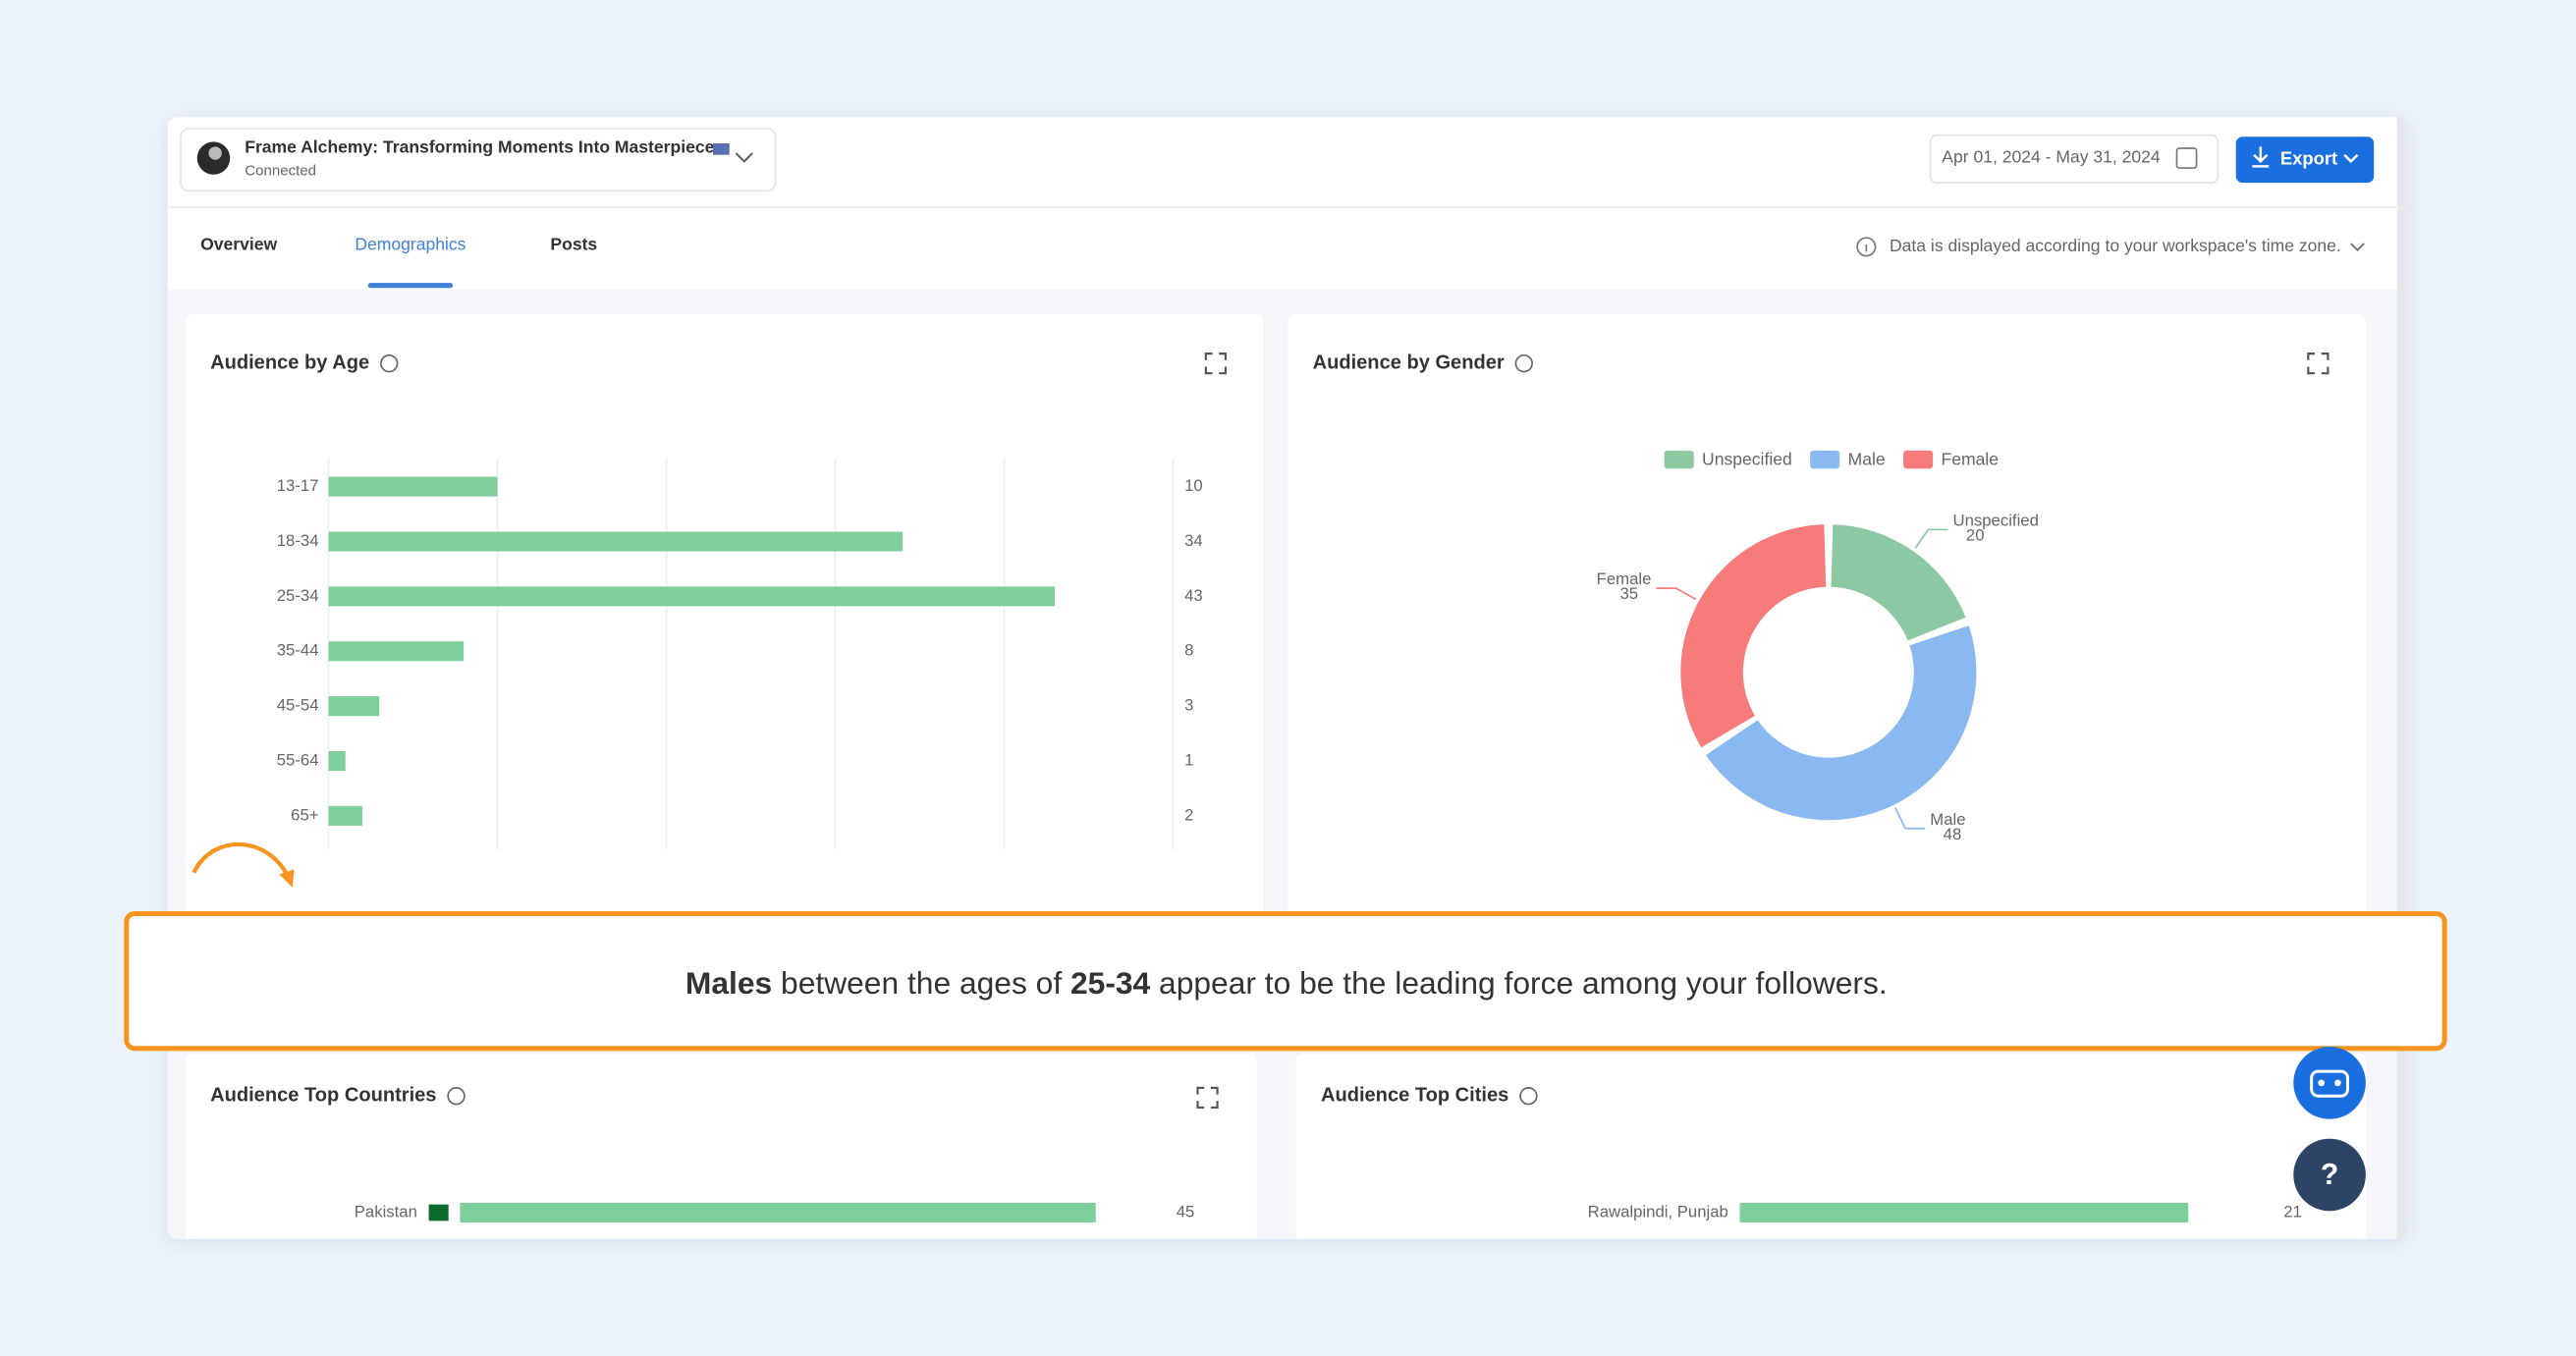 The width and height of the screenshot is (2576, 1356). Describe the element at coordinates (1409, 362) in the screenshot. I see `panel-title: Audience by Gender` at that location.